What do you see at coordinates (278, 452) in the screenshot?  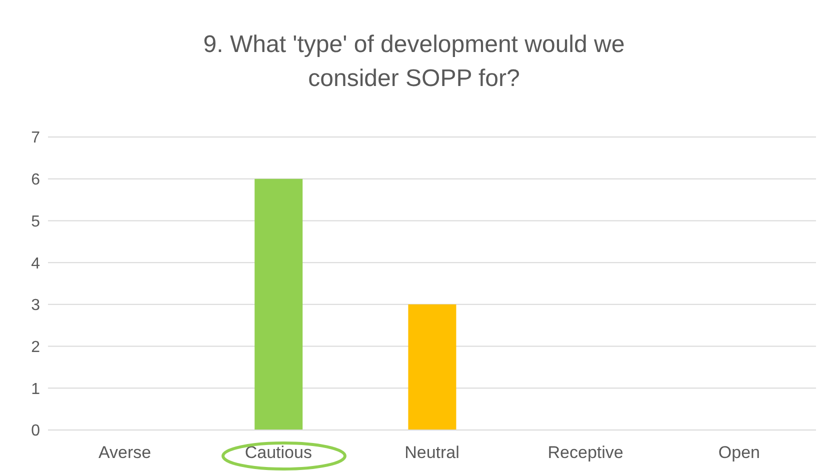 I see `x-tick-label: Cautious` at bounding box center [278, 452].